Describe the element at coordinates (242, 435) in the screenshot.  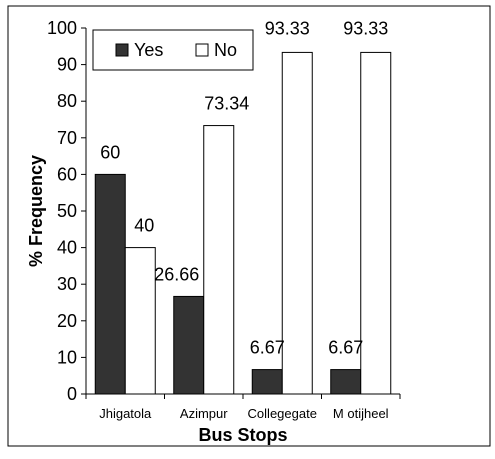
I see `x-axis-title: Bus Stops` at that location.